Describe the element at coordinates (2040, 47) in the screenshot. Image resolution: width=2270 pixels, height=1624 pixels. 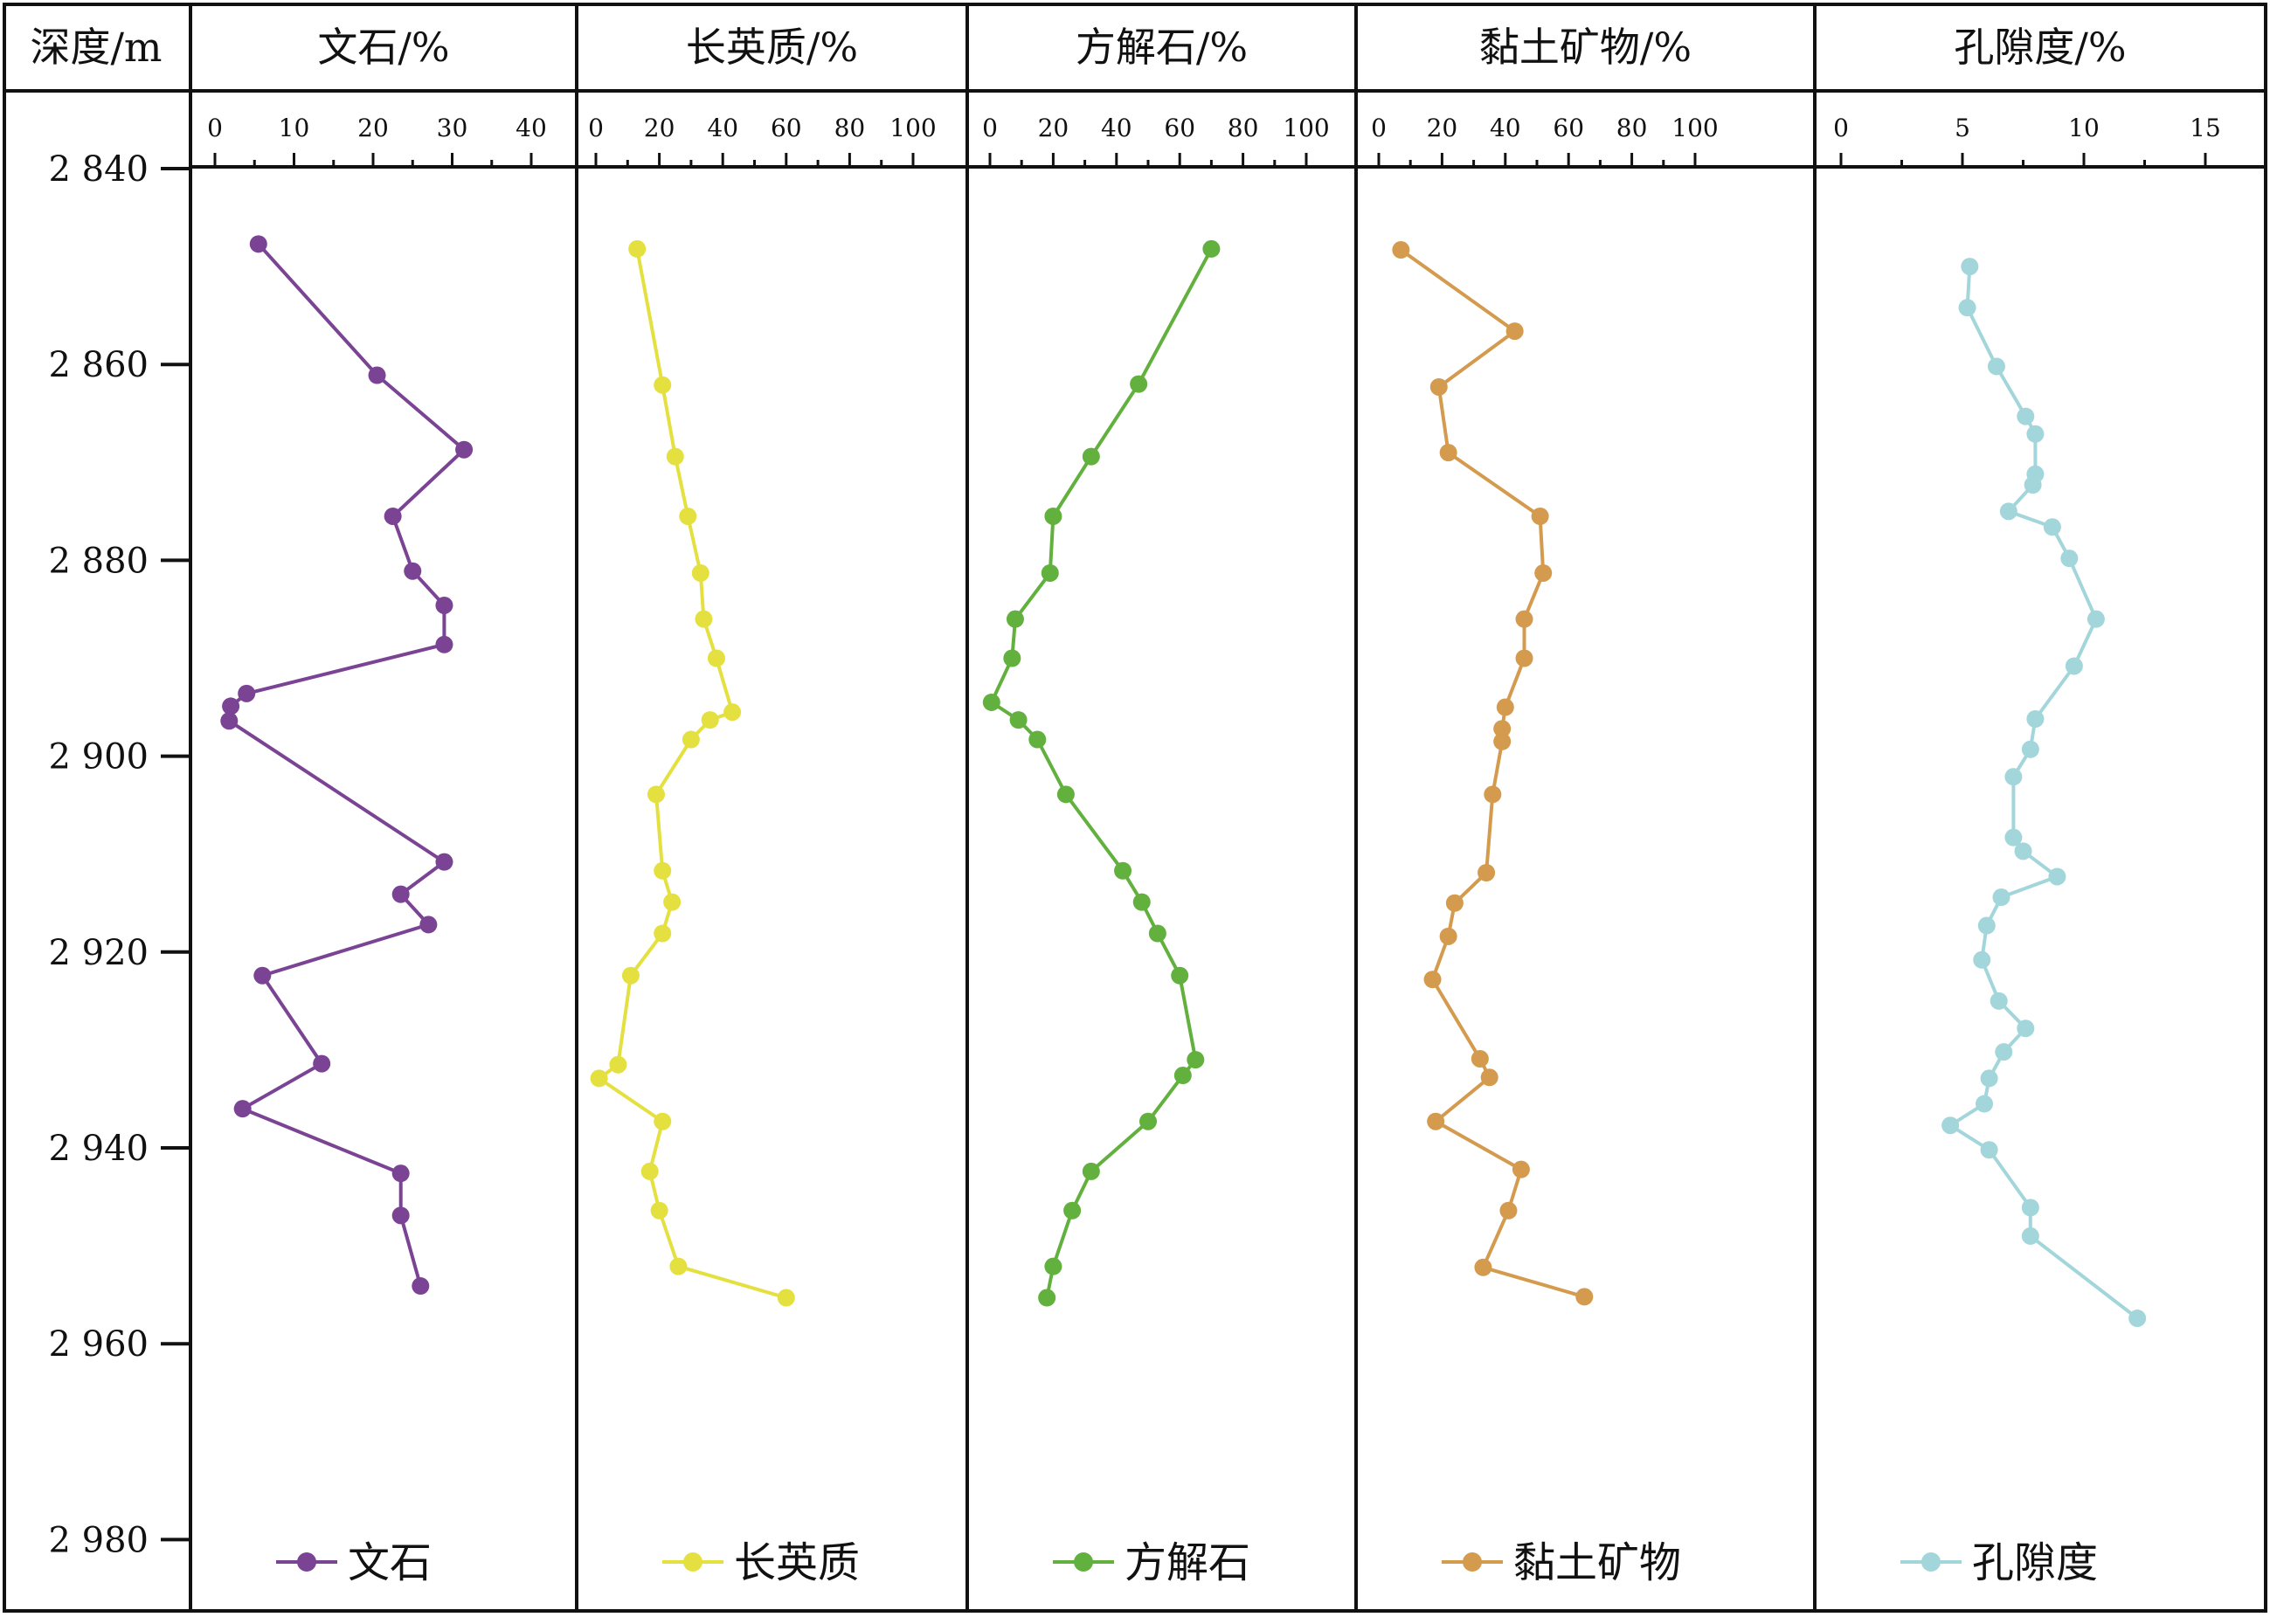
I see `panel-title: 孔隙度/%` at that location.